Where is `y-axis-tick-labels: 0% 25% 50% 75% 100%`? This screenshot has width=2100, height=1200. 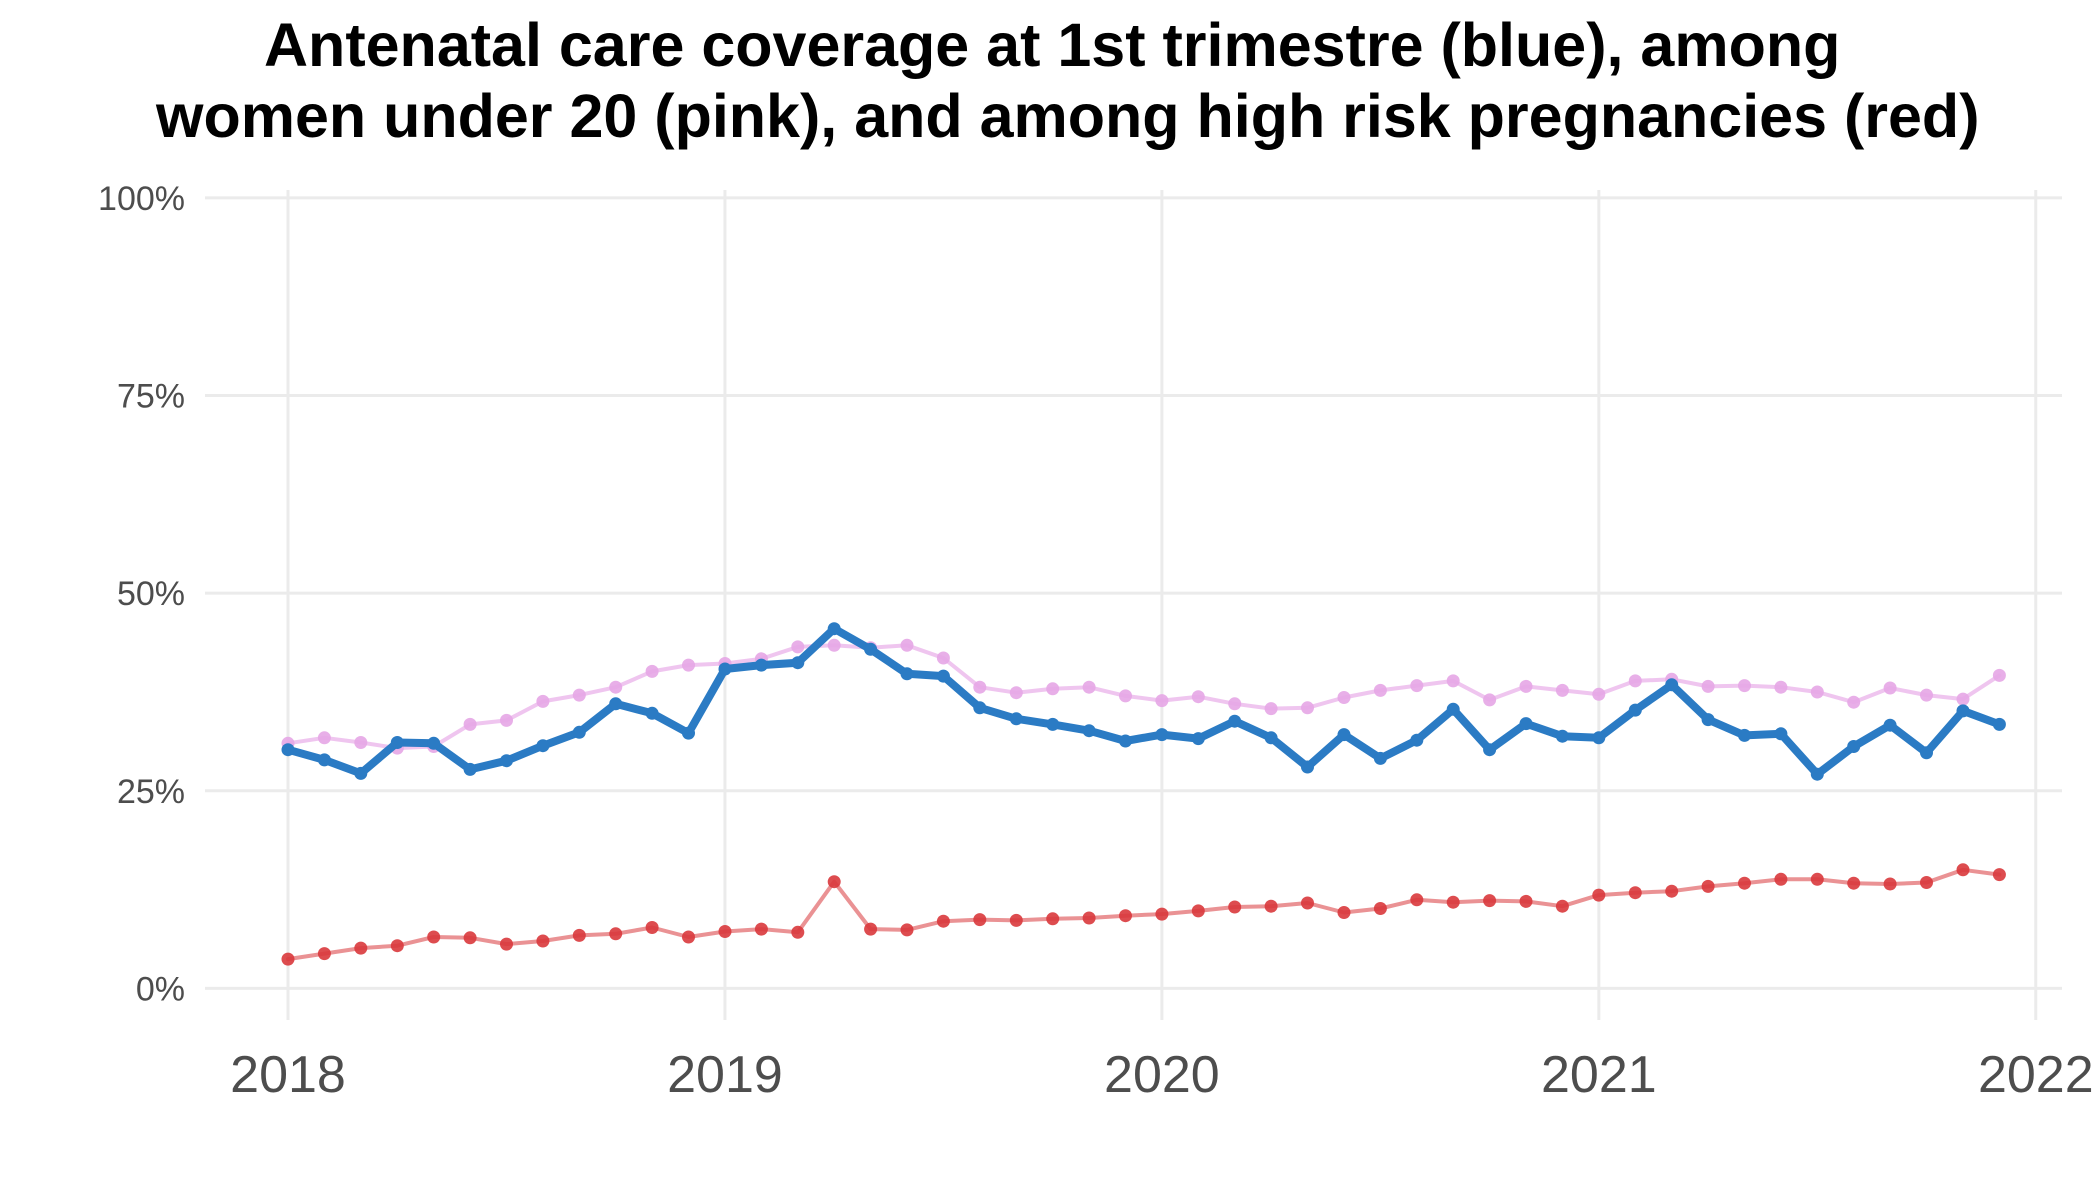
y-axis-tick-labels: 0% 25% 50% 75% 100% is located at coordinates (141, 594).